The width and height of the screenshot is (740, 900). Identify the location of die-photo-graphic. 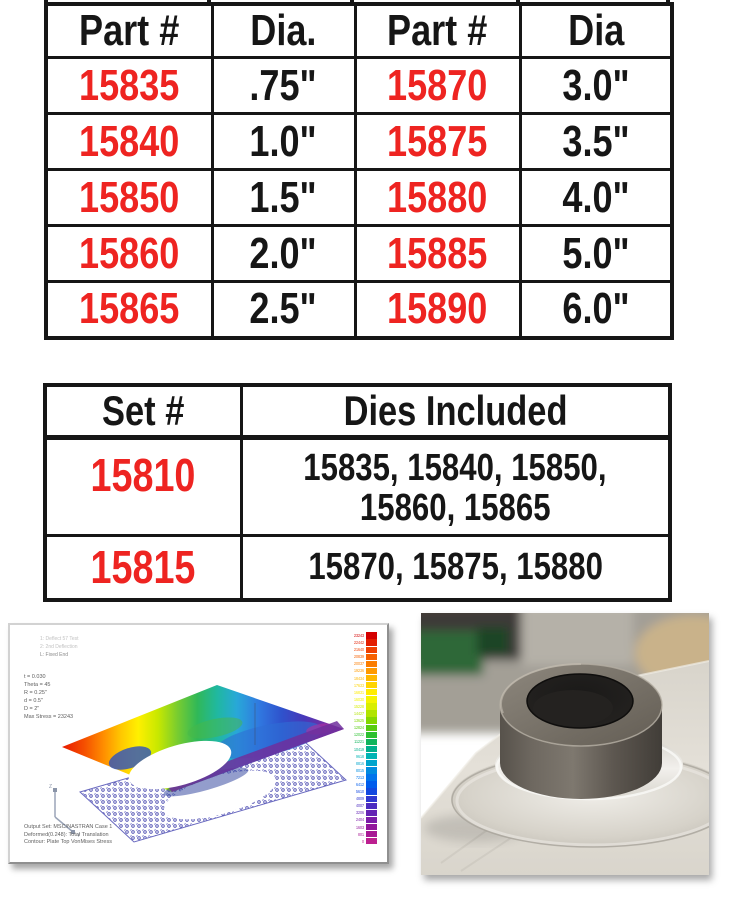
(574, 738).